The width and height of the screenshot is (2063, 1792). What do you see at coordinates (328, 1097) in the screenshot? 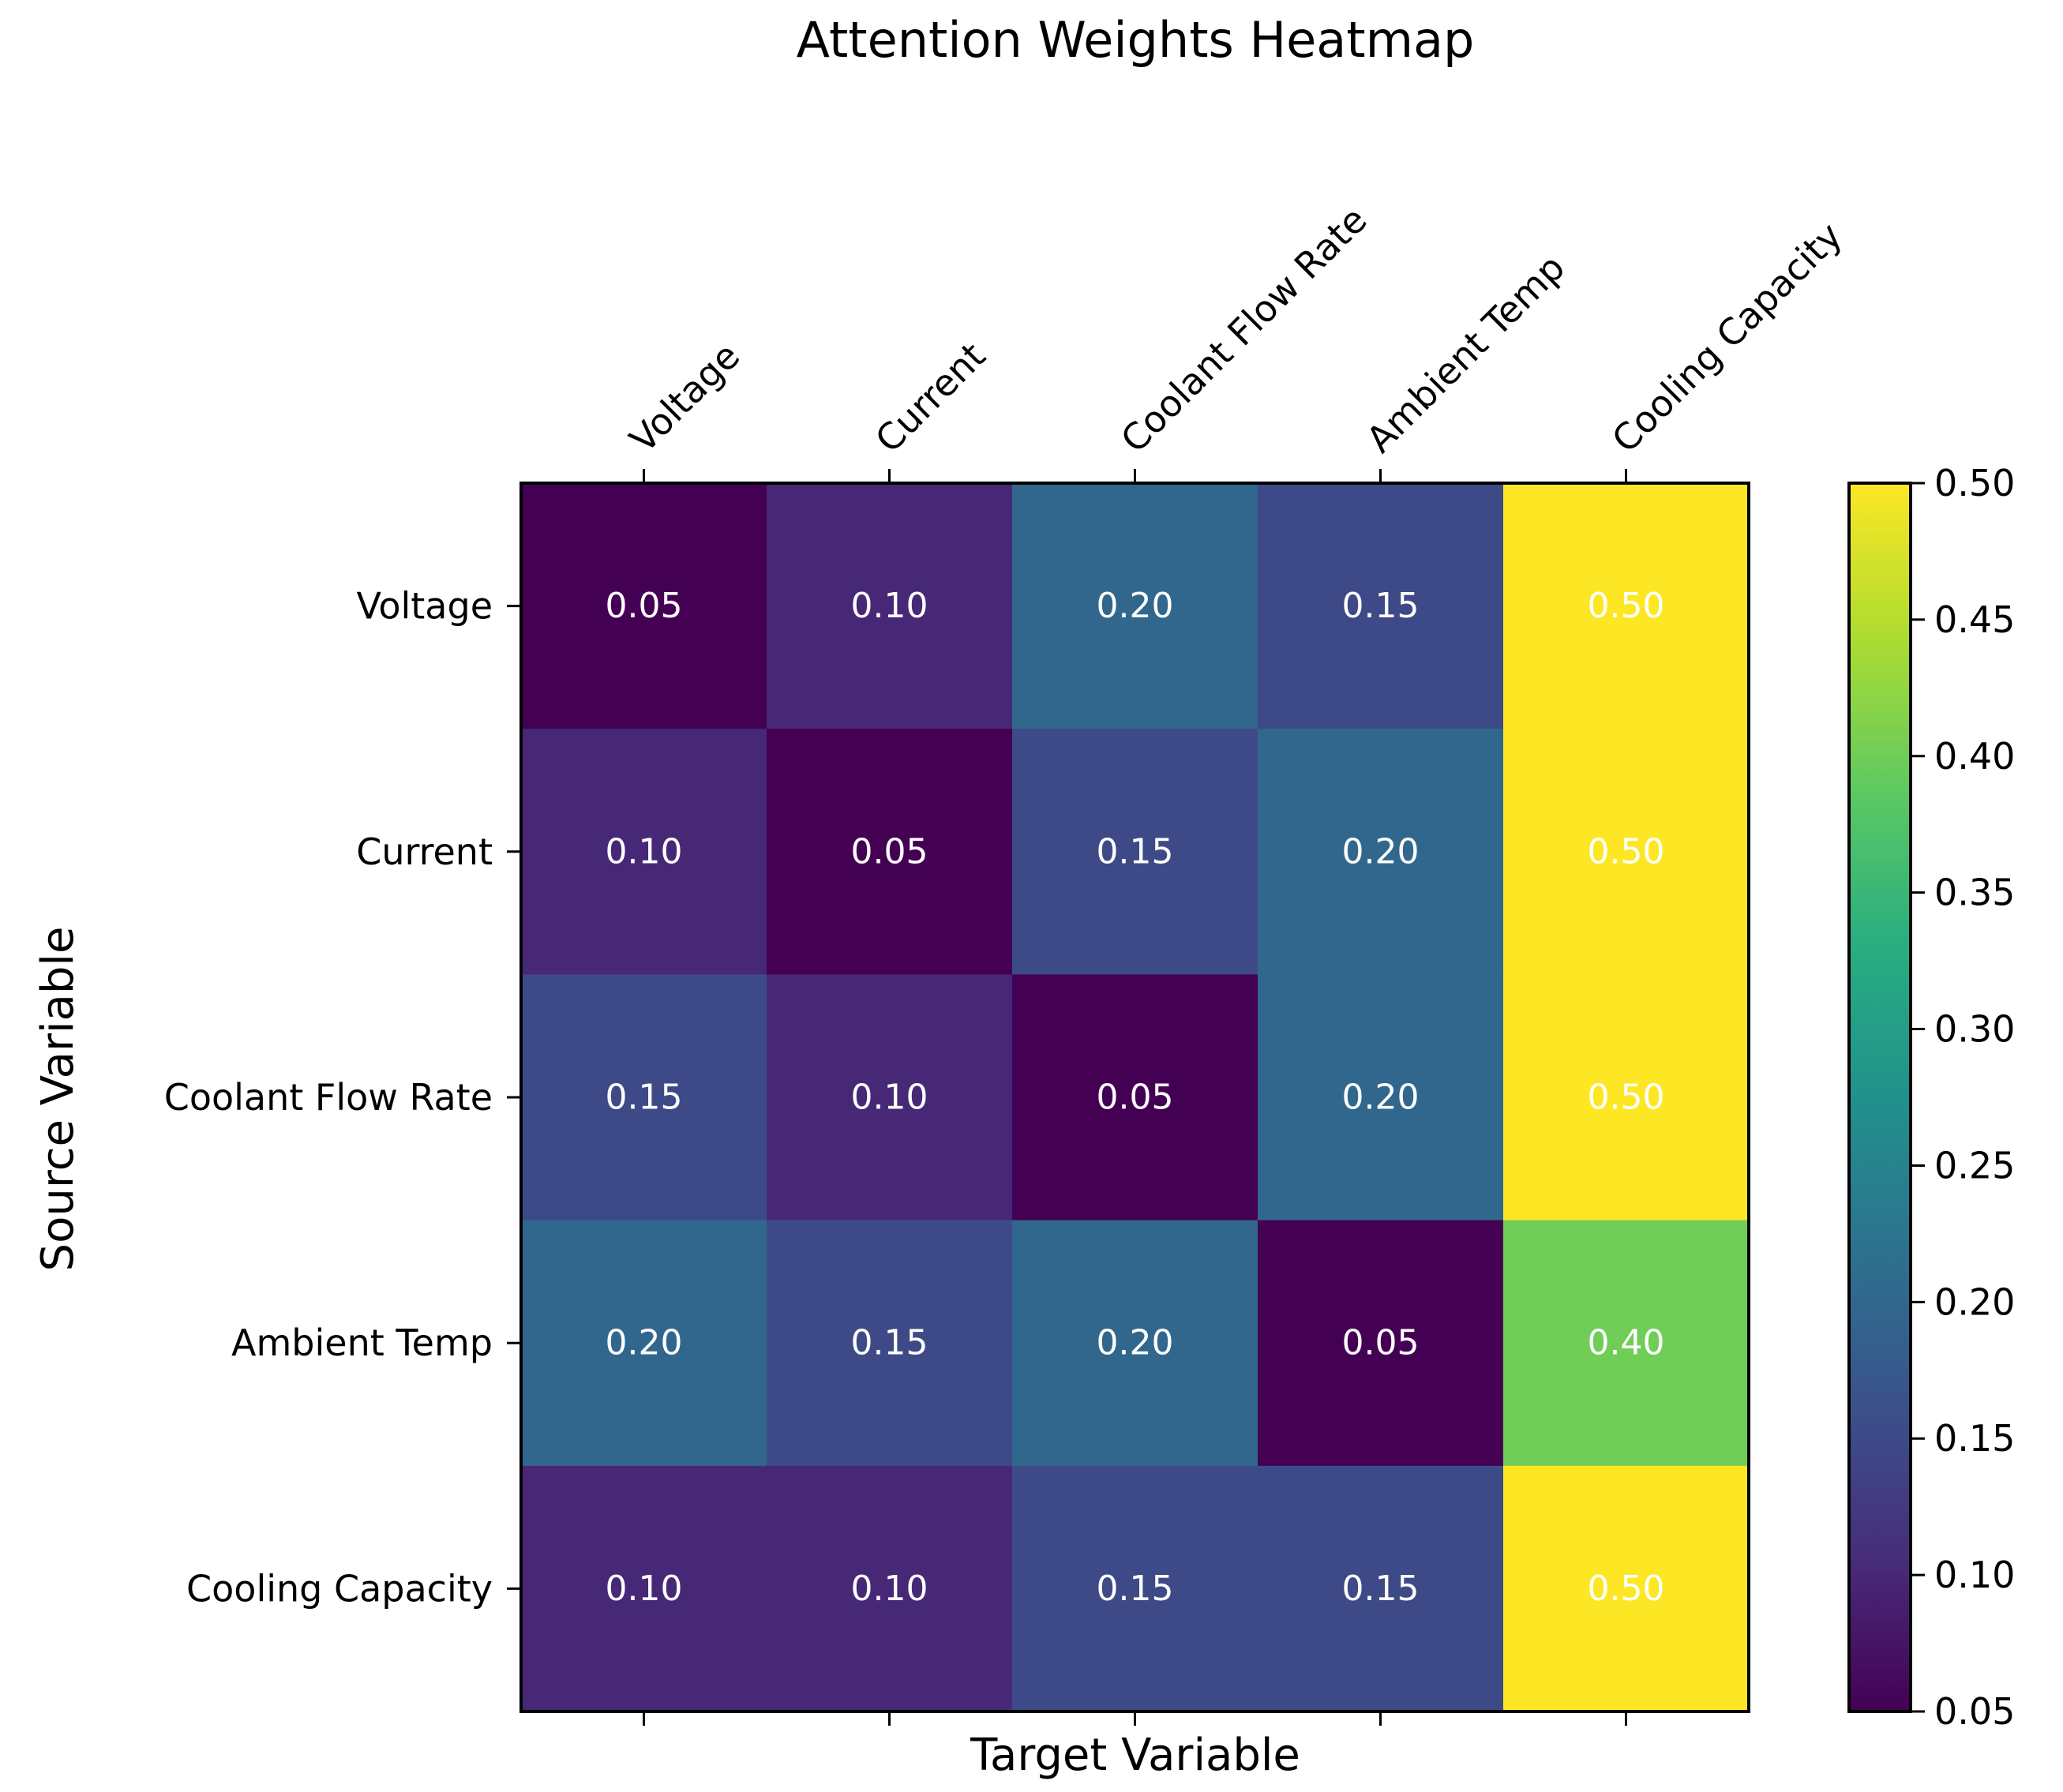
I see `y-tick-label: Coolant Flow Rate` at bounding box center [328, 1097].